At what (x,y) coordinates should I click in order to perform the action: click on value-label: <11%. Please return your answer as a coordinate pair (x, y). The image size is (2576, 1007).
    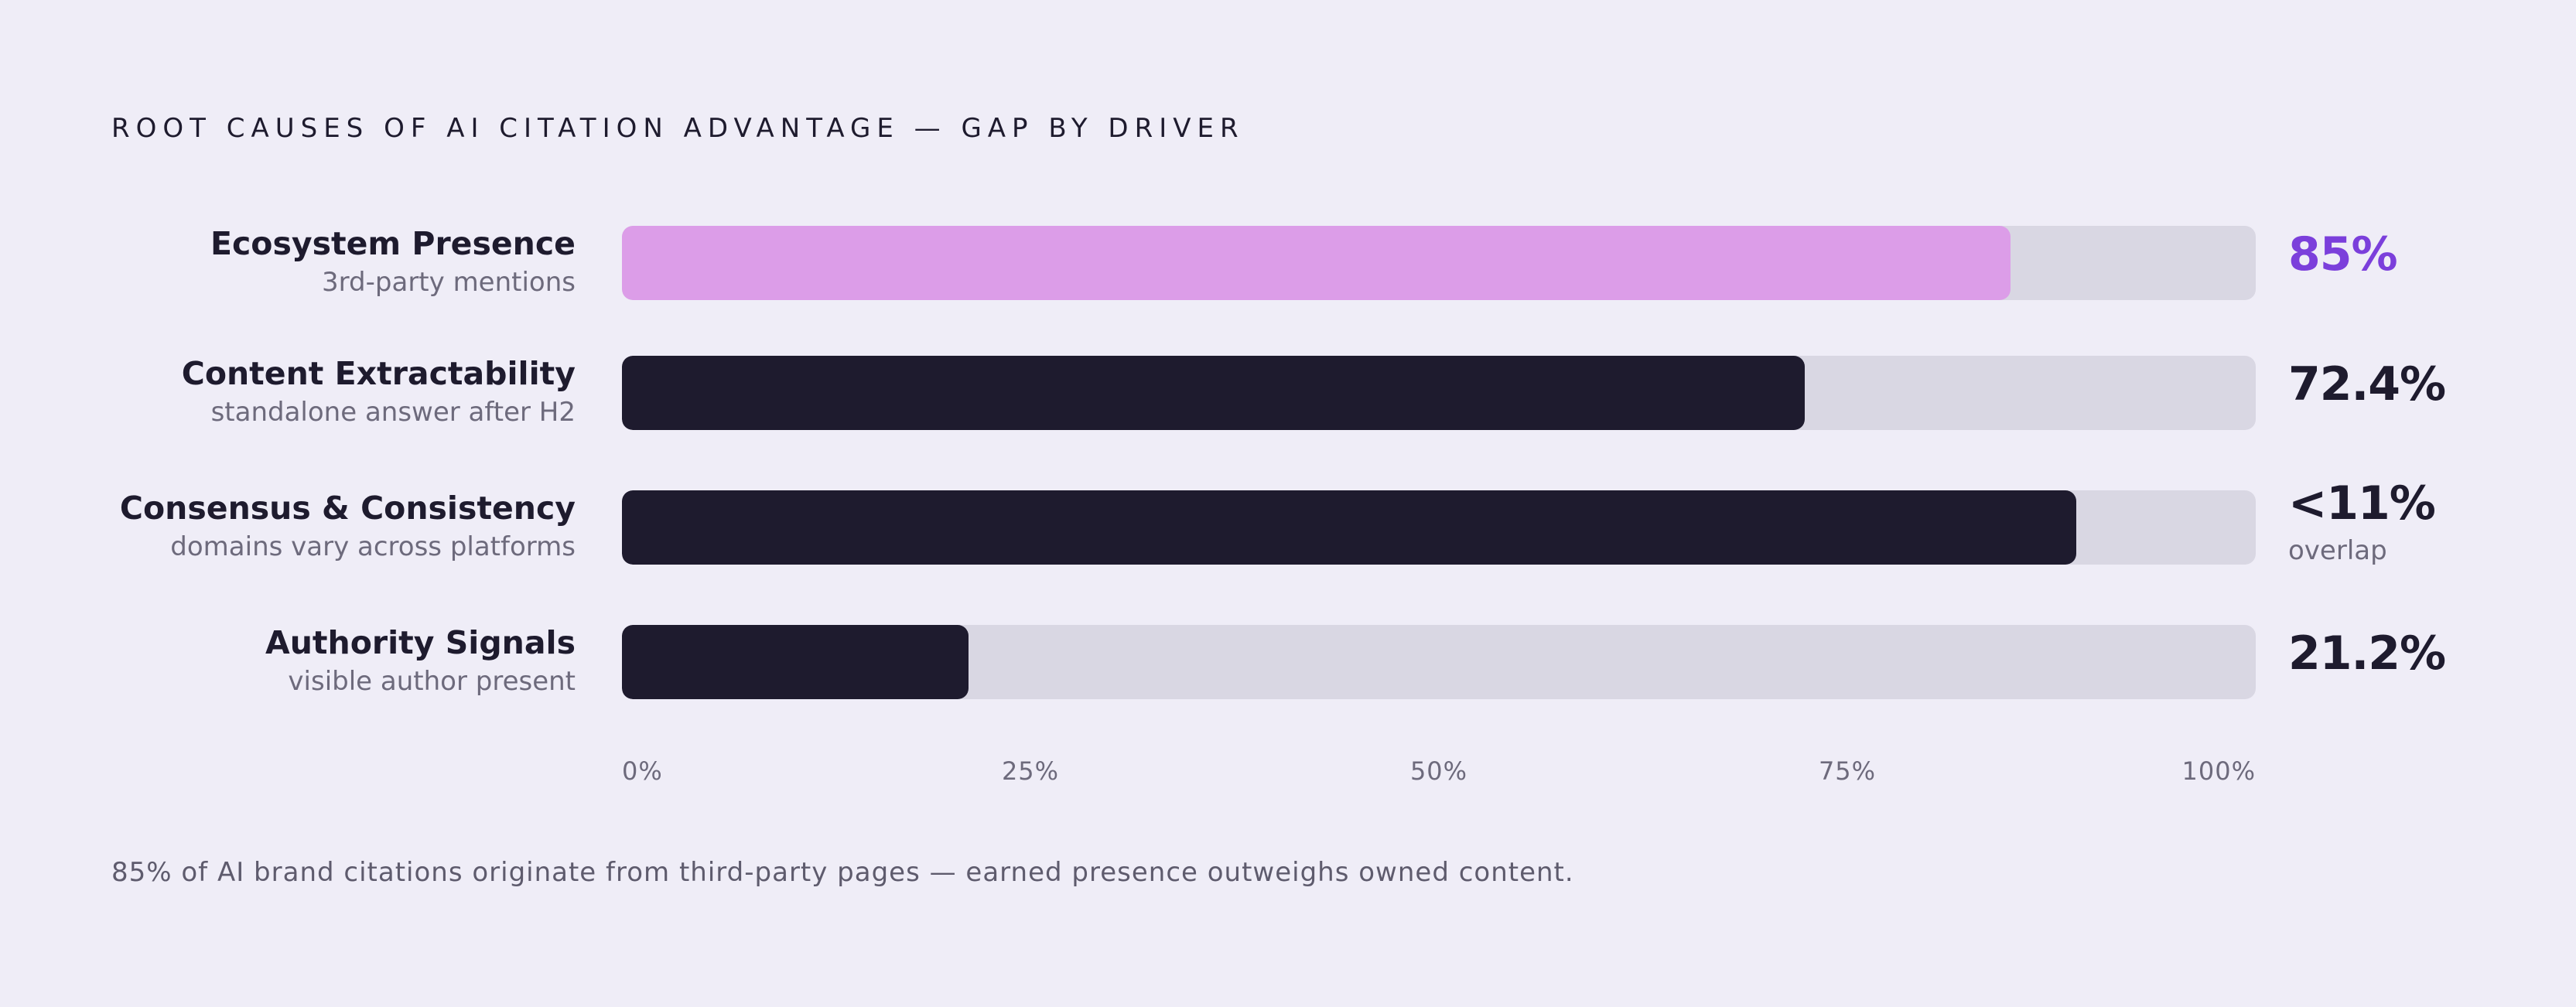
    Looking at the image, I should click on (2362, 503).